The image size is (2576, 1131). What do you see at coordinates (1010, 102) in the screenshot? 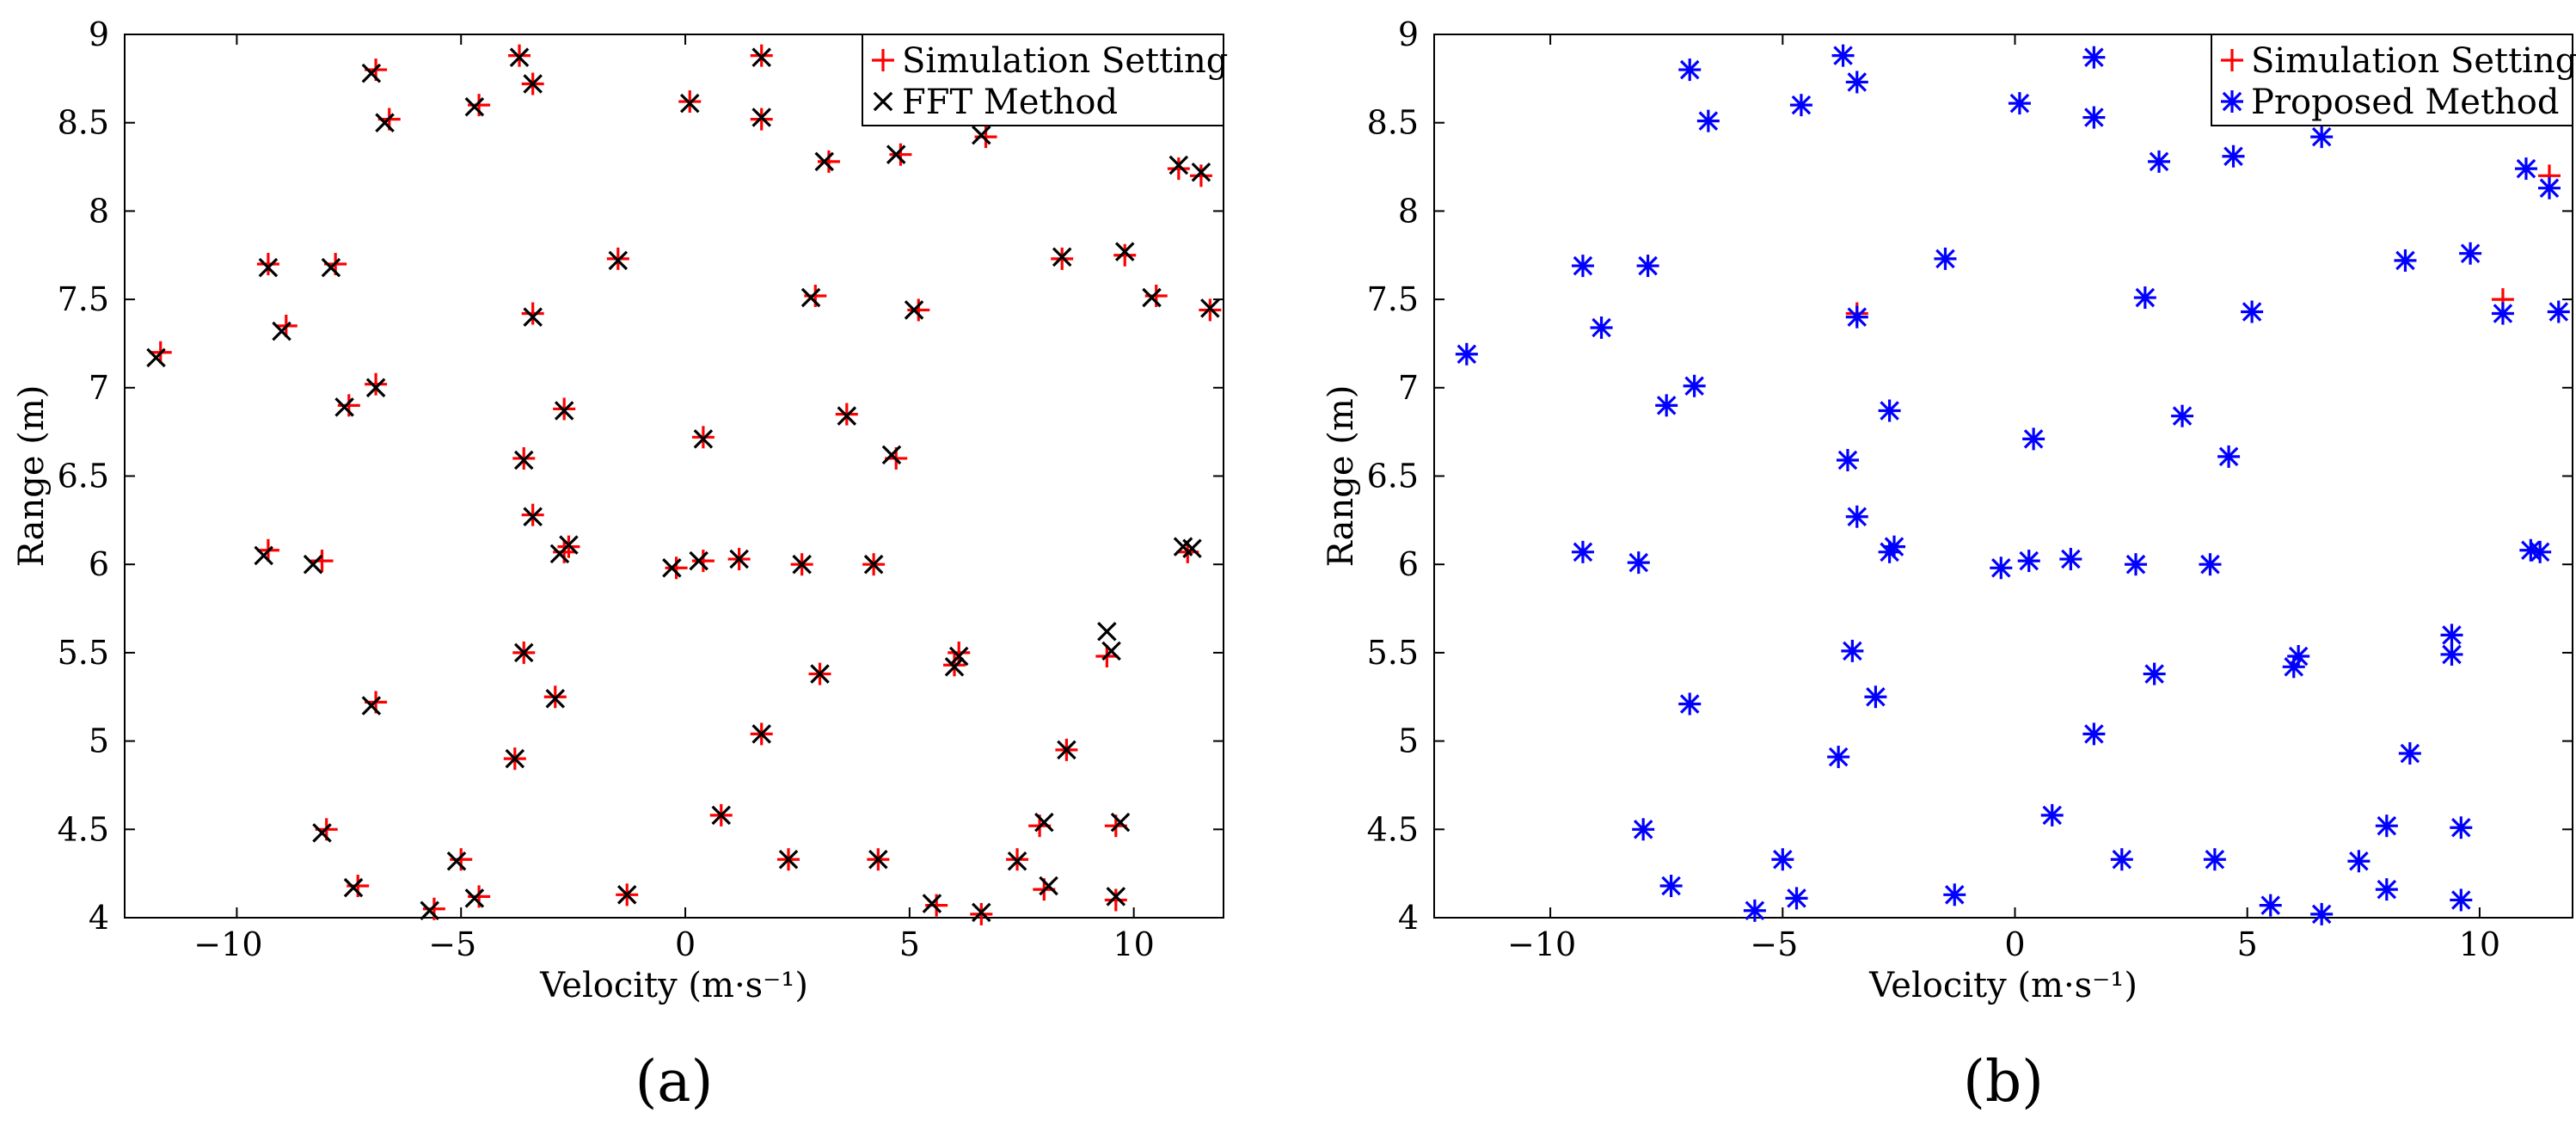
I see `legend-label: FFT Method` at bounding box center [1010, 102].